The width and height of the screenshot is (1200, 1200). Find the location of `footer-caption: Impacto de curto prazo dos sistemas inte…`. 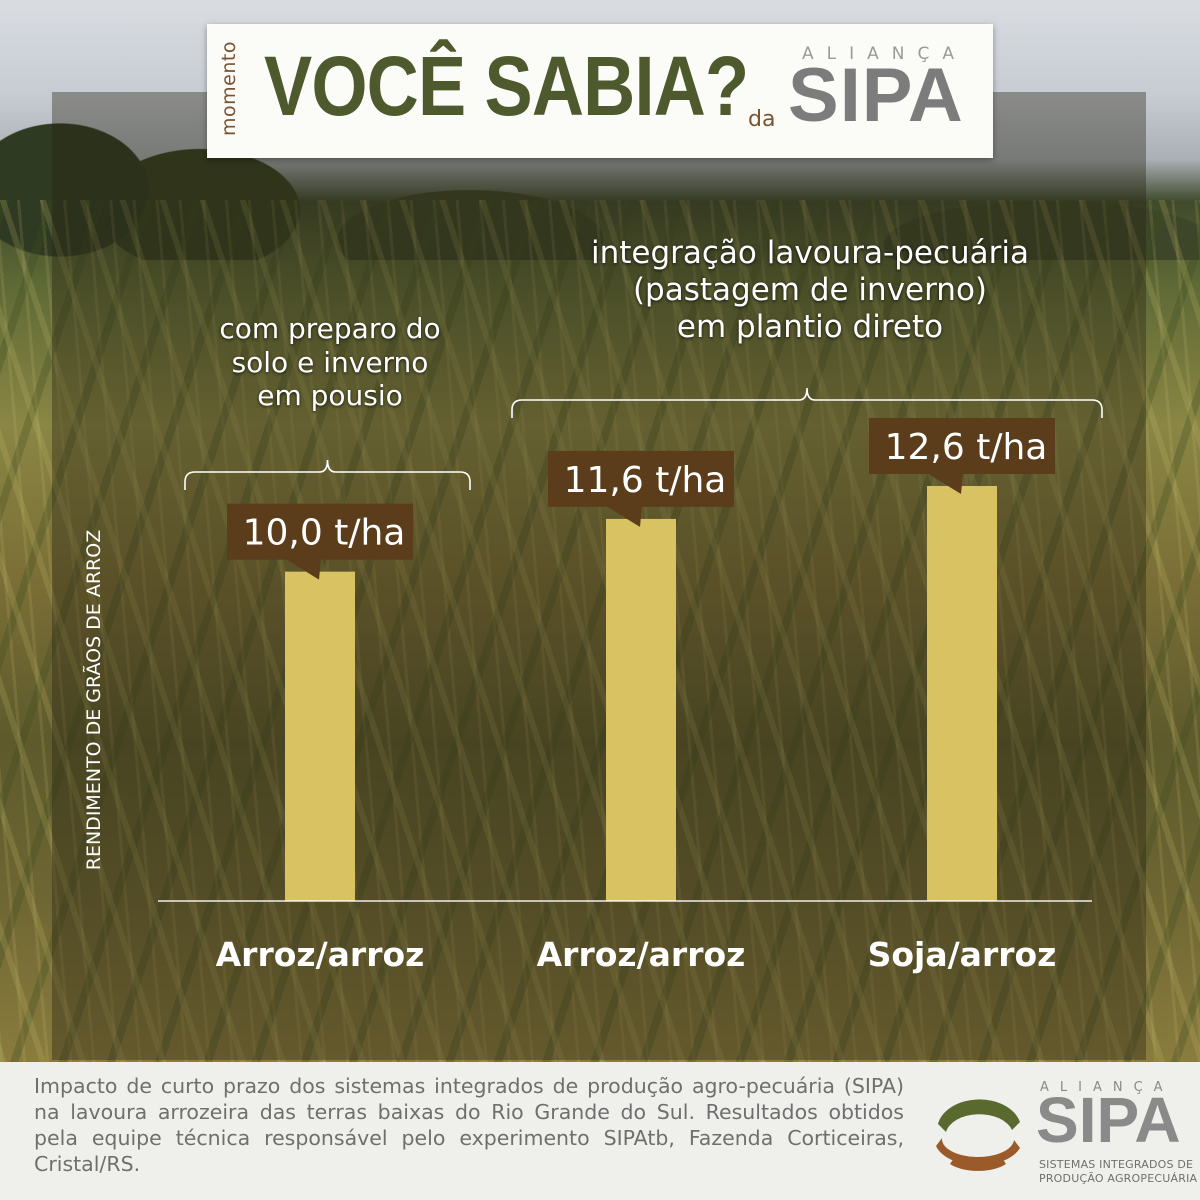

footer-caption: Impacto de curto prazo dos sistemas inte… is located at coordinates (469, 1125).